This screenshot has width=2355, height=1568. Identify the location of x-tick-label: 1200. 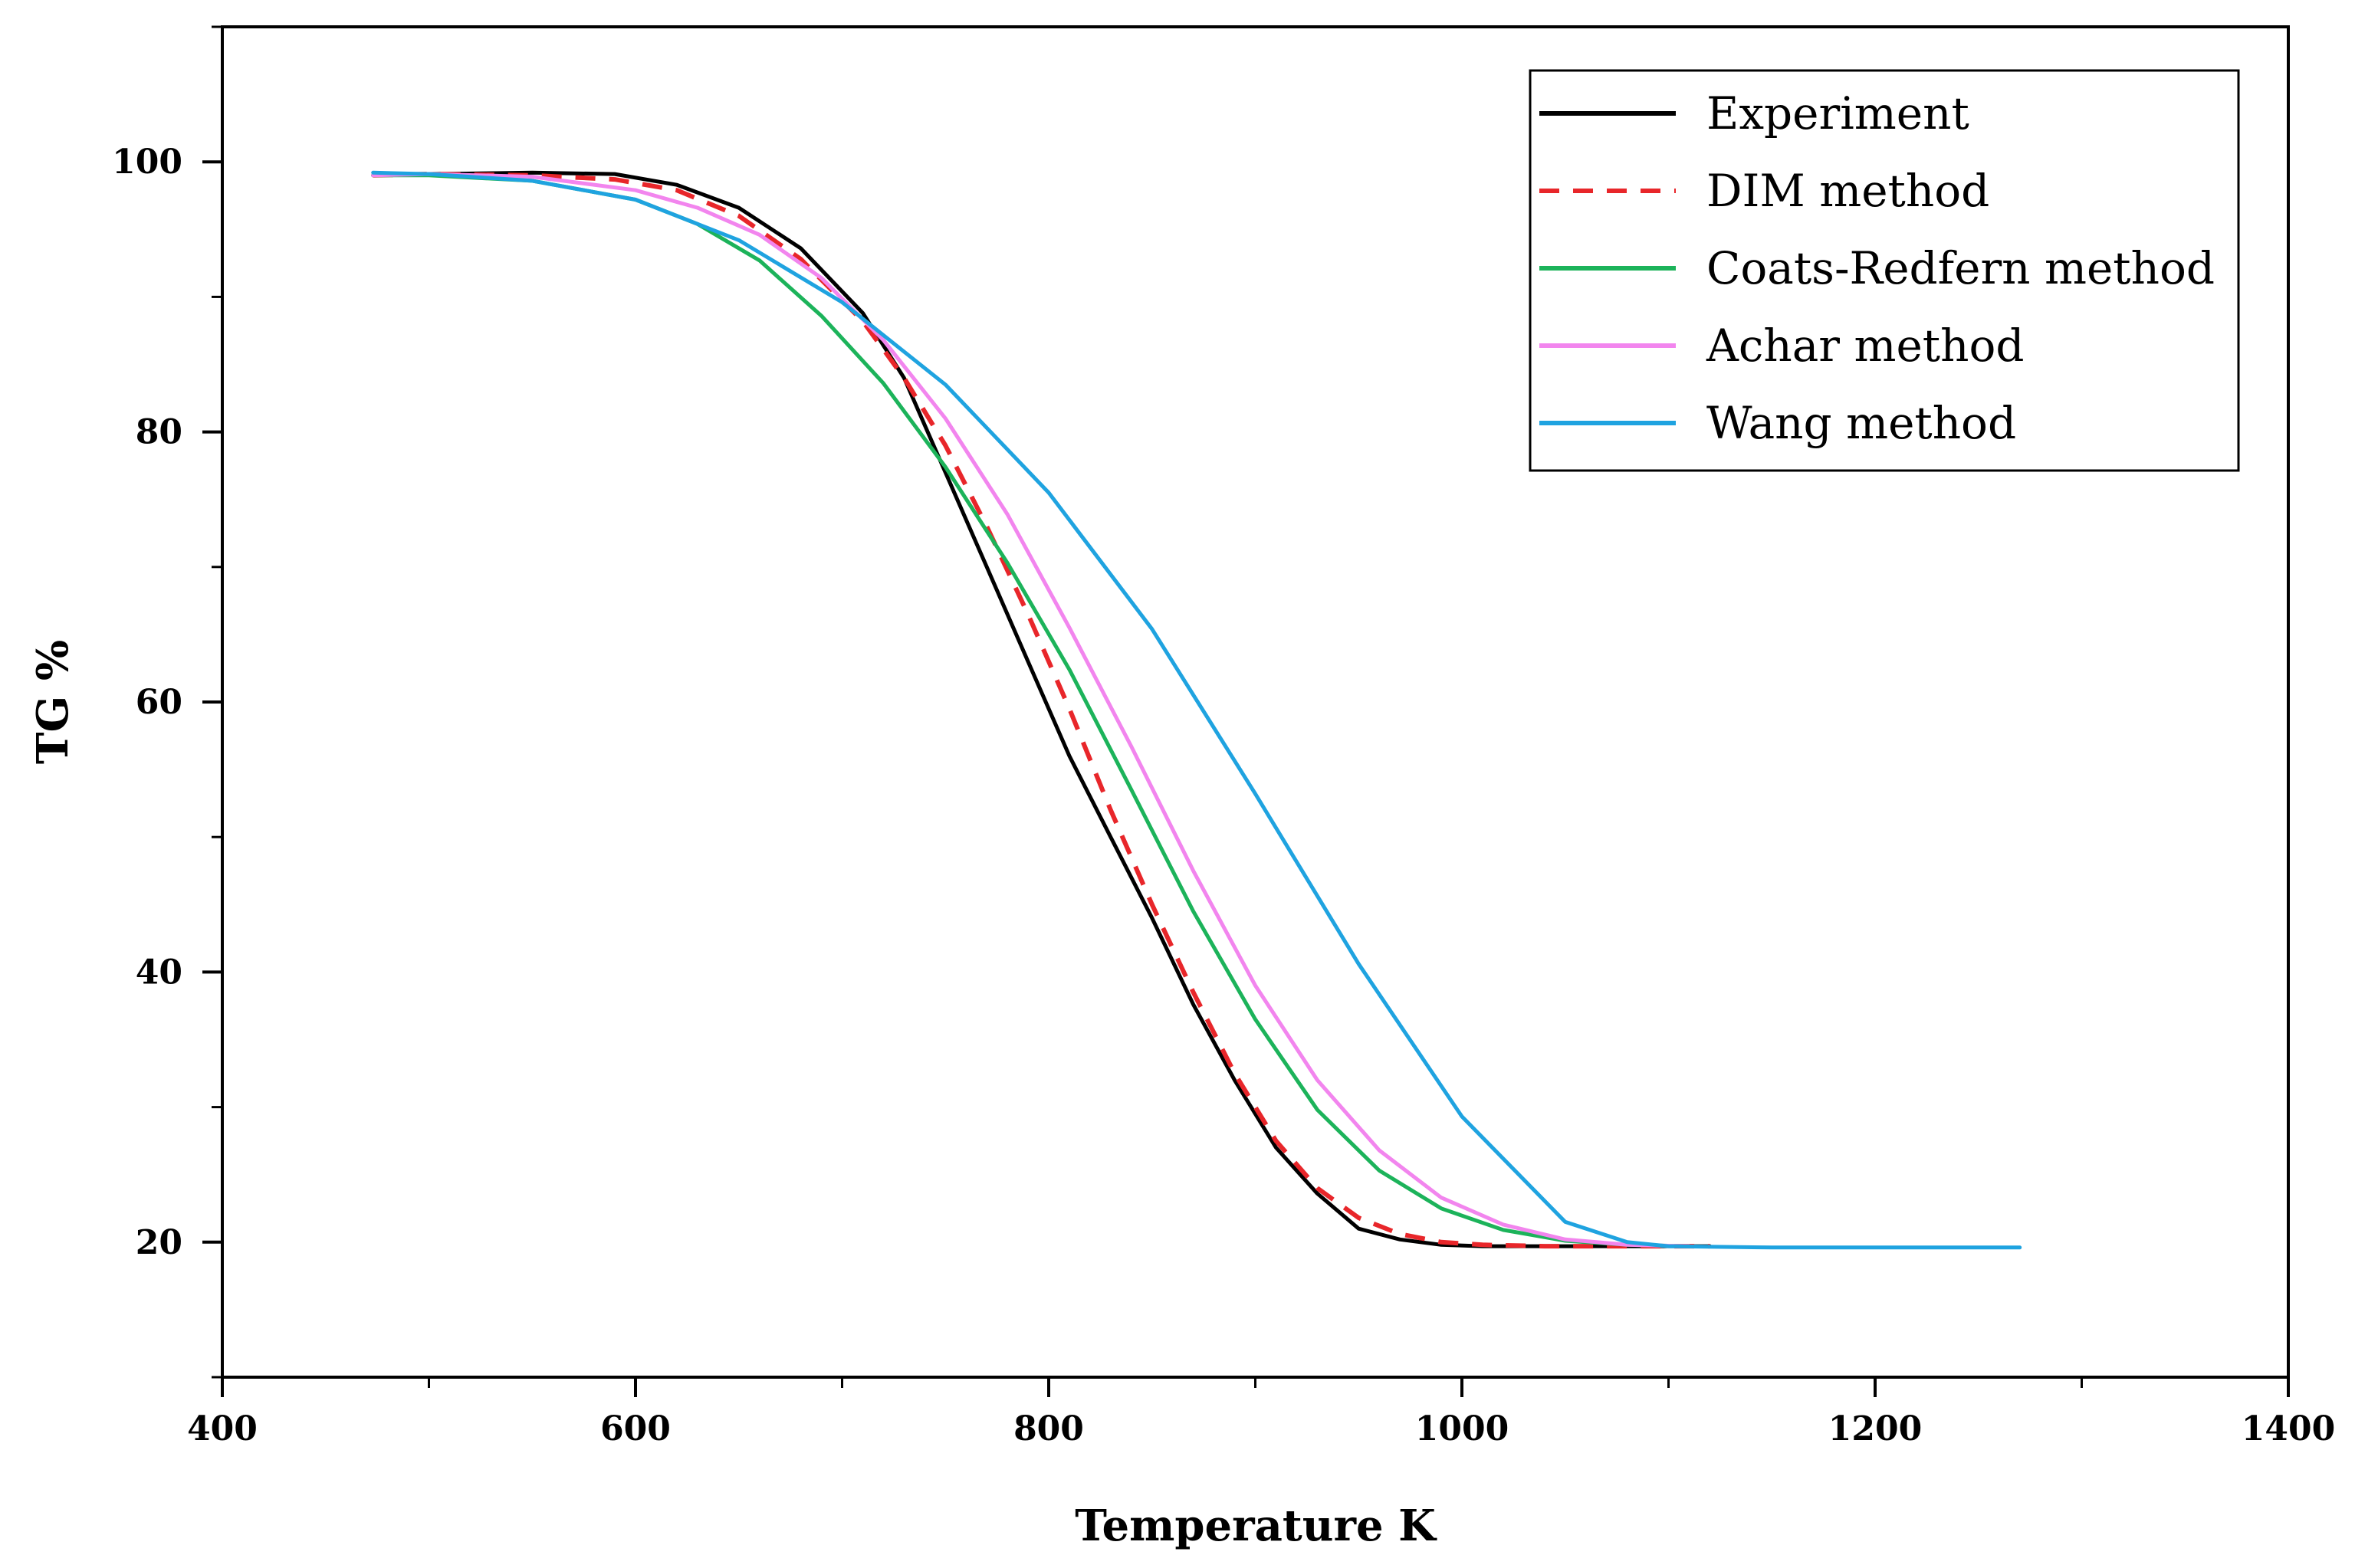
(1875, 1428).